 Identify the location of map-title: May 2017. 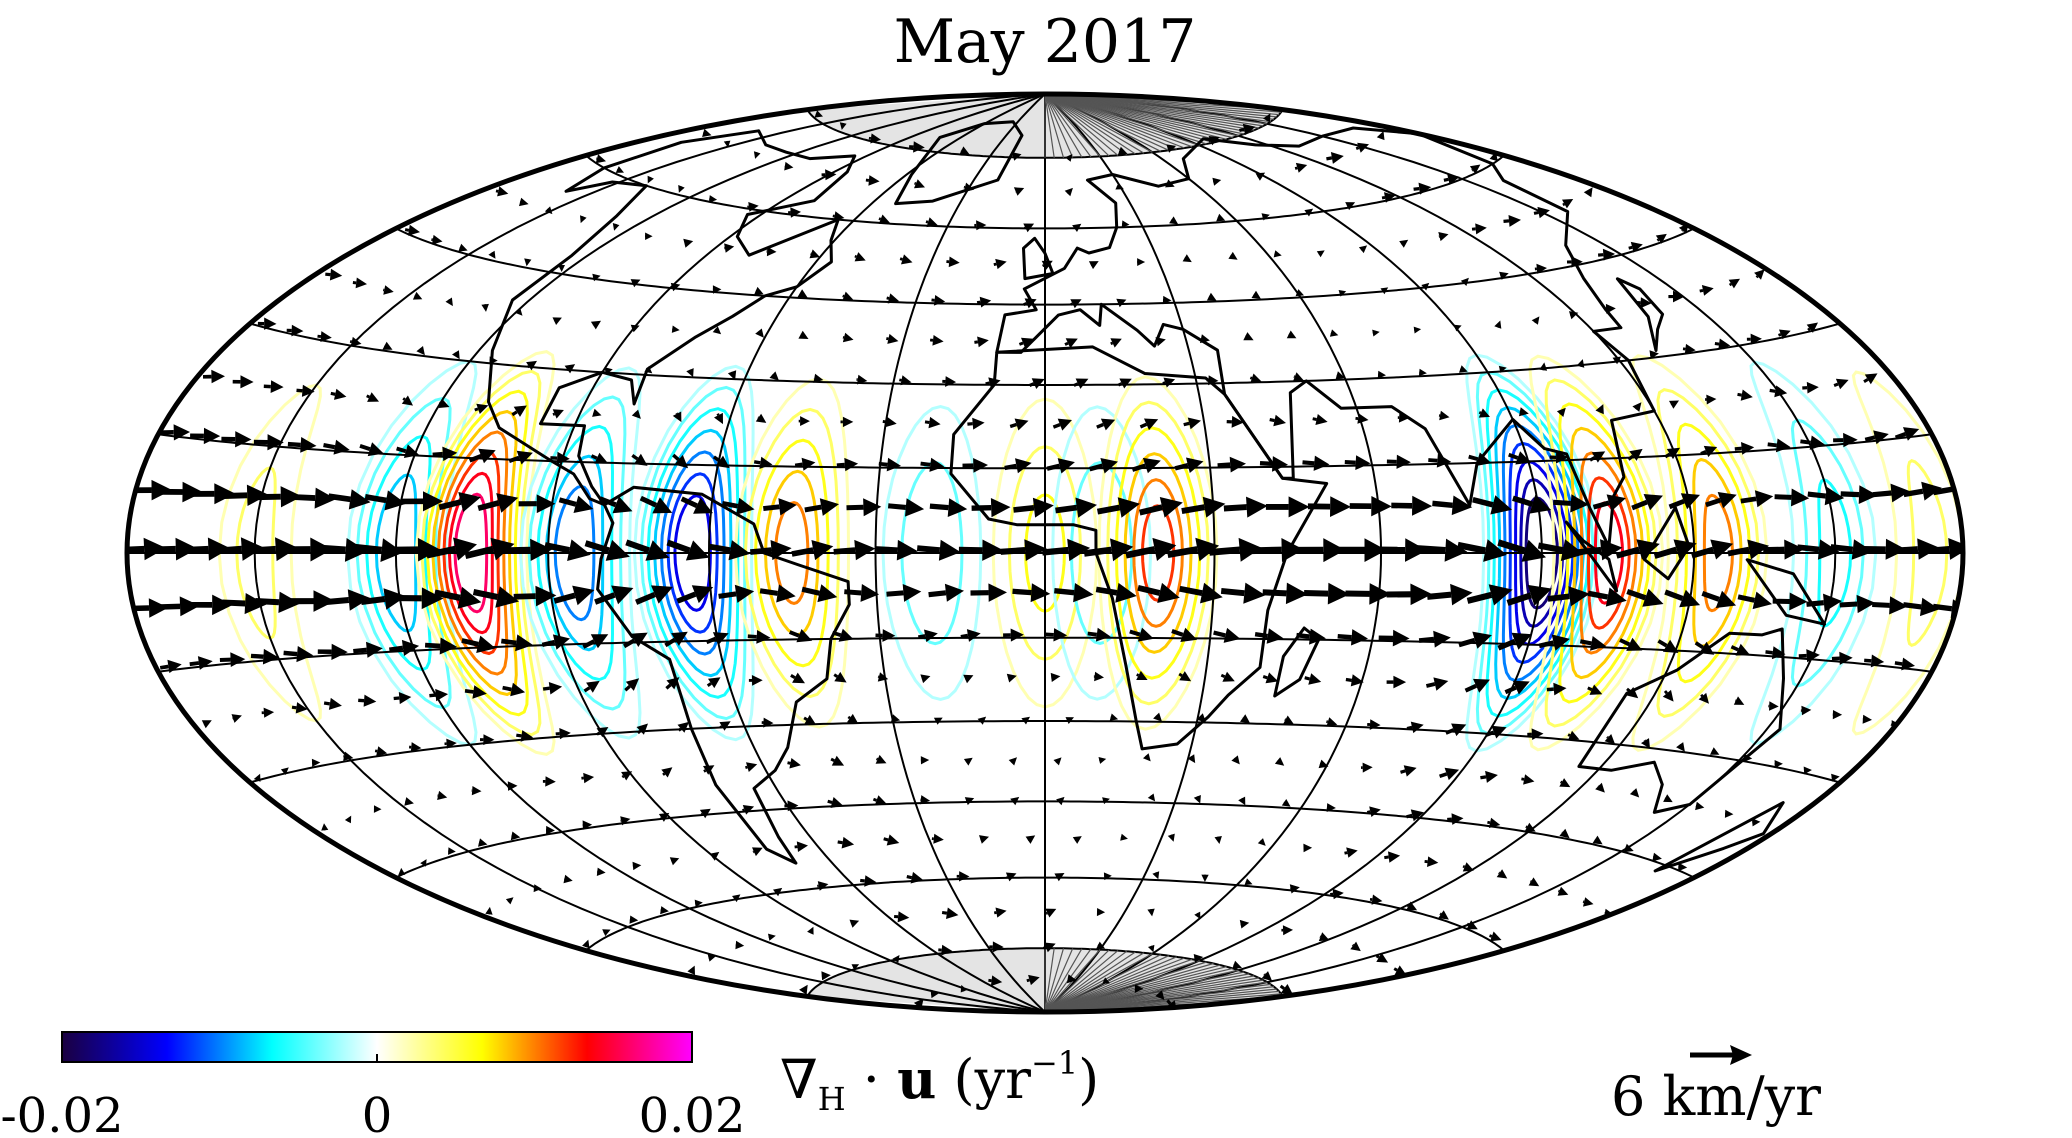
(1045, 42).